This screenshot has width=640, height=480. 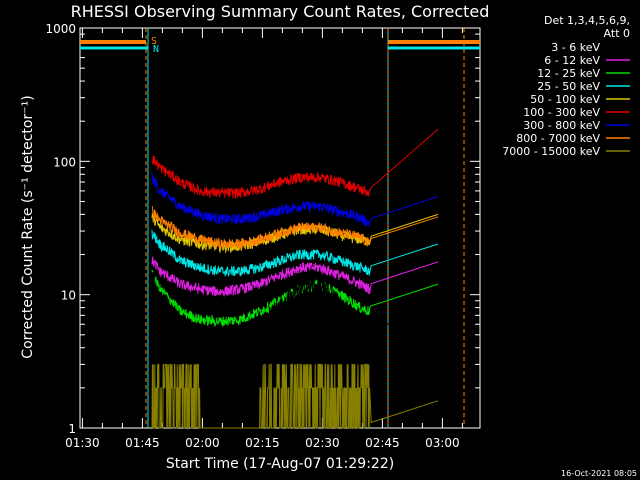 I want to click on legend-label: 3 - 6 keV, so click(x=575, y=47).